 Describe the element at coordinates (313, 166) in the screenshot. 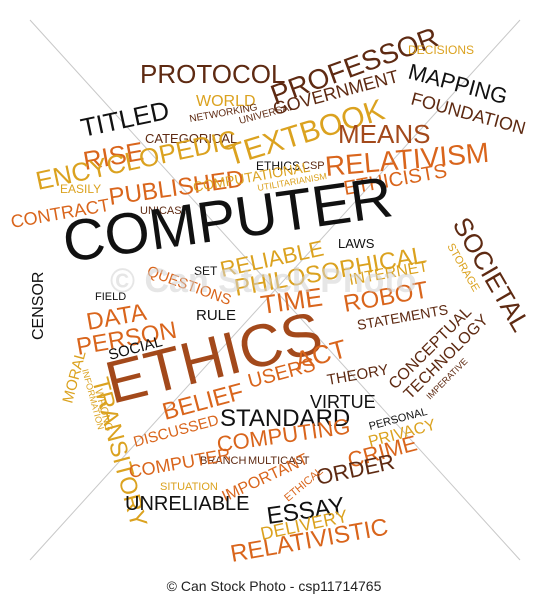

I see `word-csp: CSP` at that location.